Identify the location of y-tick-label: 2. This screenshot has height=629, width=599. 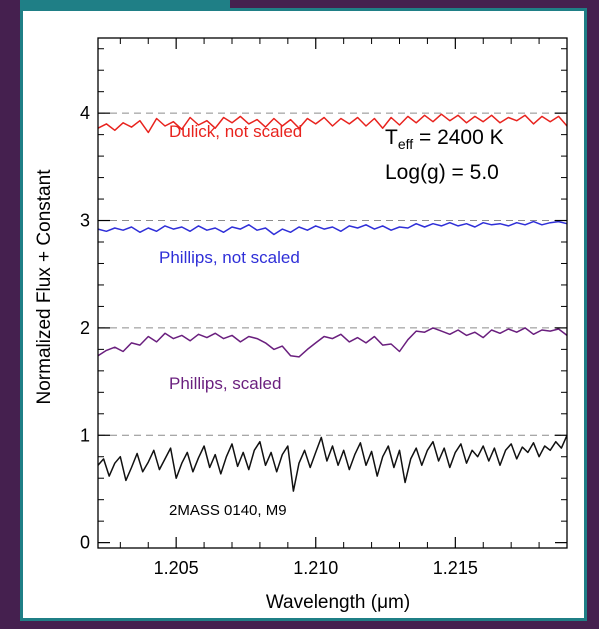
(85, 328).